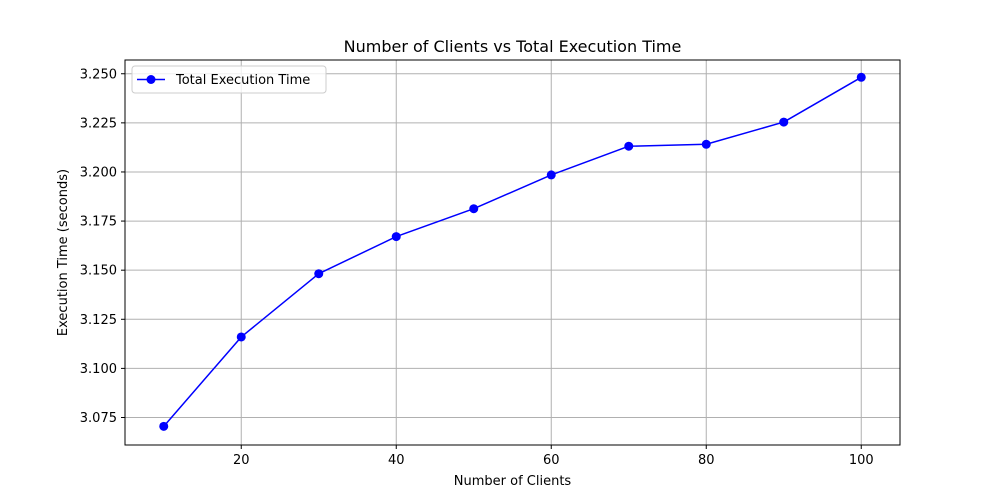 Image resolution: width=1000 pixels, height=500 pixels. I want to click on x-axis: 20 40 60 80 100, so click(553, 456).